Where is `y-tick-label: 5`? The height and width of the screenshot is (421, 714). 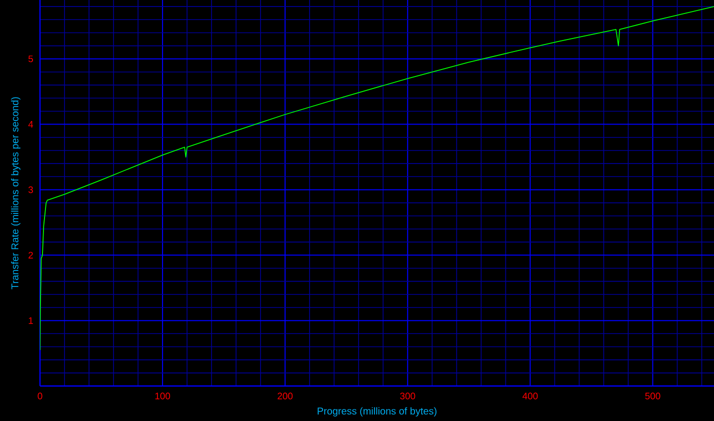 y-tick-label: 5 is located at coordinates (30, 59).